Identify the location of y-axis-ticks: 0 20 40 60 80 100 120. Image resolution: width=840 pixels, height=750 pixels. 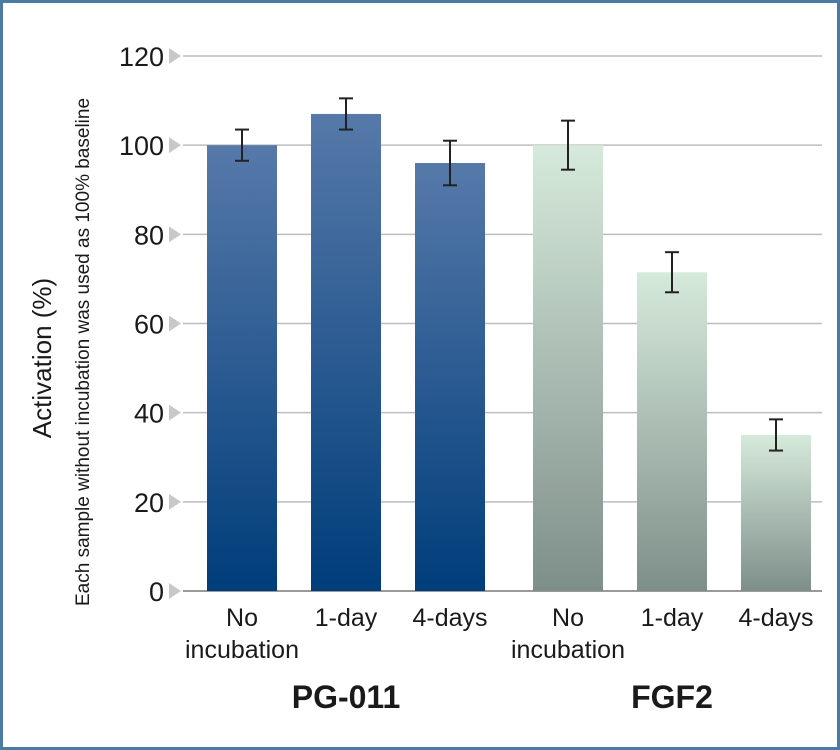
(150, 324).